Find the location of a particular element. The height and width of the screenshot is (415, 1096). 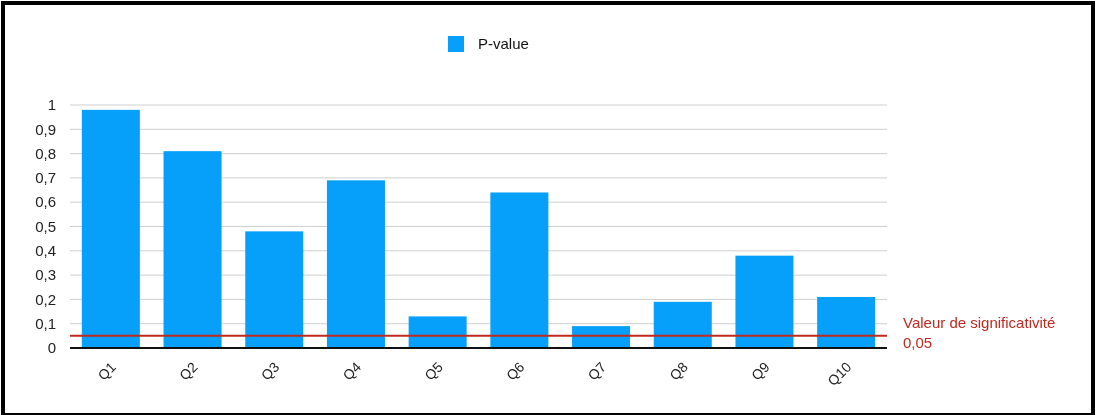

ref-line-label: Valeur de significativité 0,05 is located at coordinates (979, 332).